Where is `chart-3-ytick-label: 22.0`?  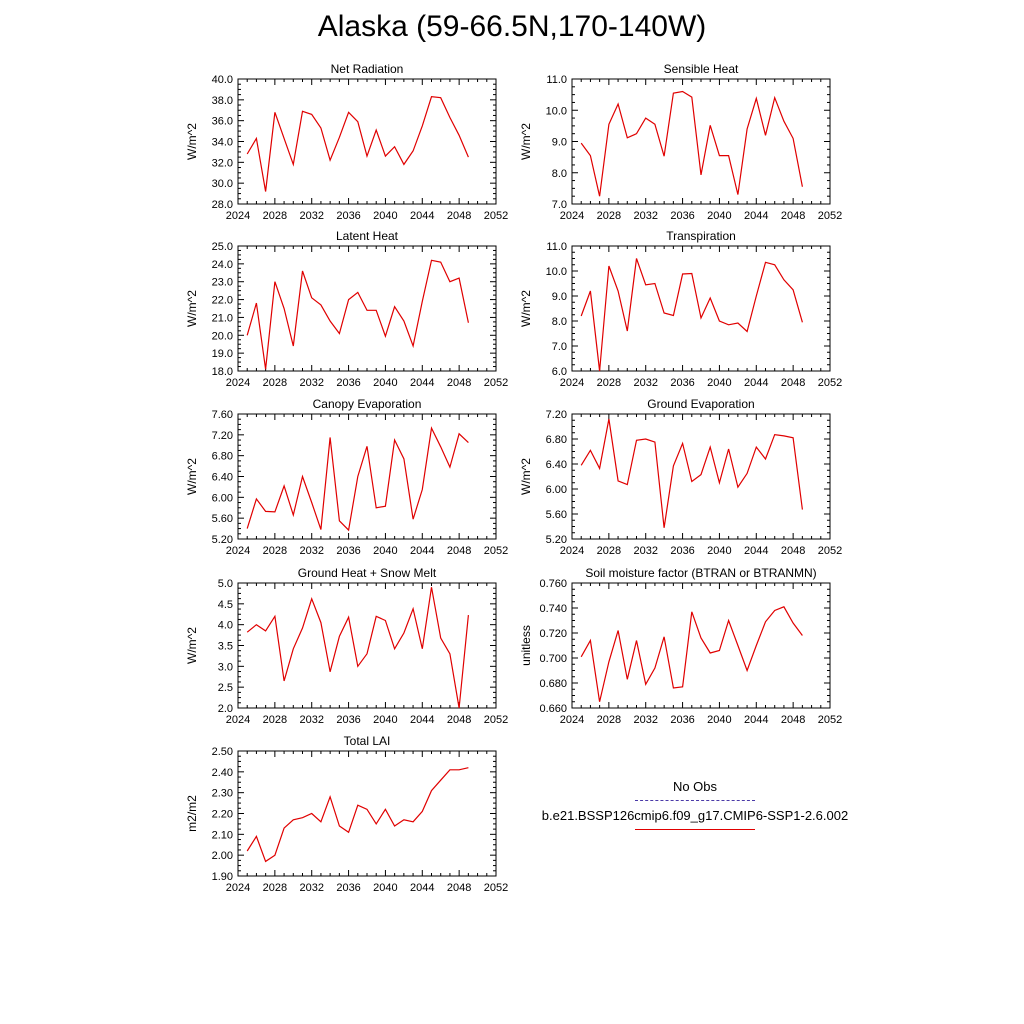 chart-3-ytick-label: 22.0 is located at coordinates (222, 301).